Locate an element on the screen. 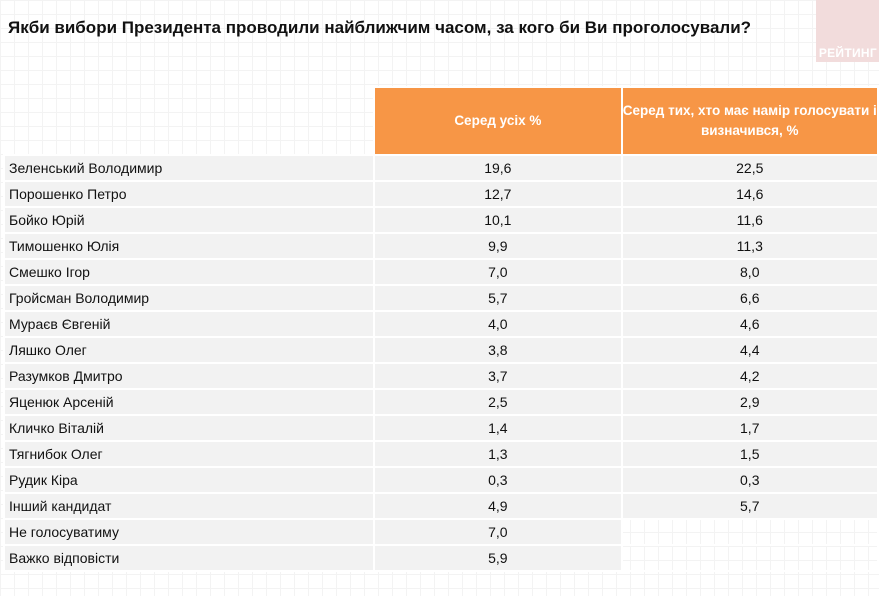 This screenshot has height=596, width=879. candidate-name: Гройсман Володимир is located at coordinates (189, 298).